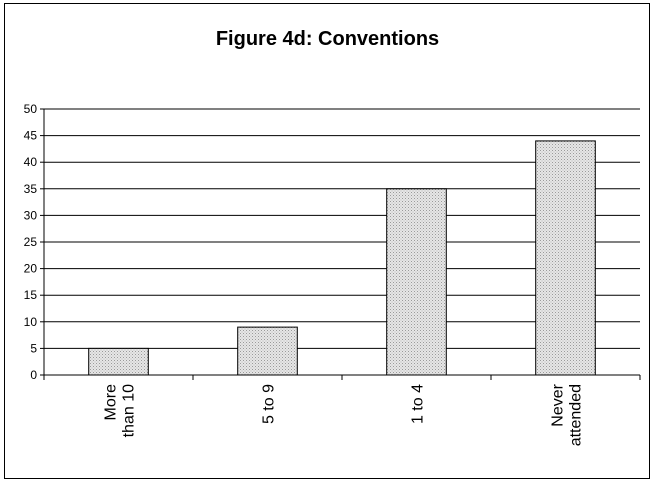 This screenshot has height=483, width=655. What do you see at coordinates (558, 404) in the screenshot?
I see `x-category-label: Never` at bounding box center [558, 404].